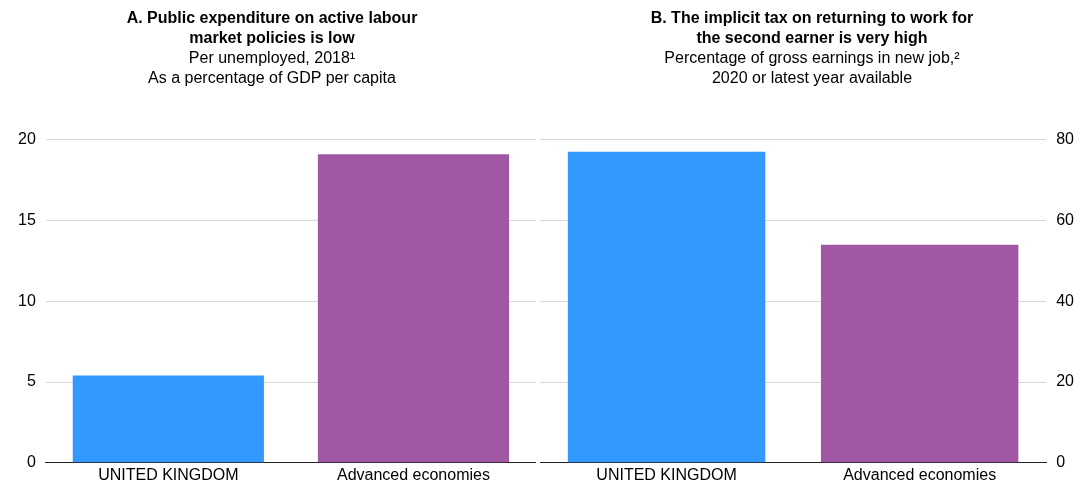 The height and width of the screenshot is (493, 1092). What do you see at coordinates (1065, 381) in the screenshot?
I see `y2-tick-label: 20` at bounding box center [1065, 381].